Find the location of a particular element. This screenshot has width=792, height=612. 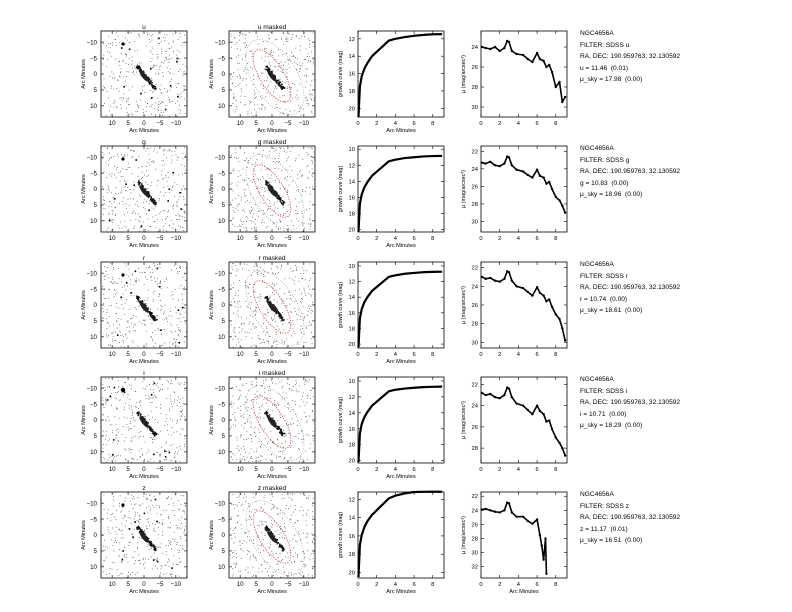

y-tick-label: 0 is located at coordinates (224, 305).